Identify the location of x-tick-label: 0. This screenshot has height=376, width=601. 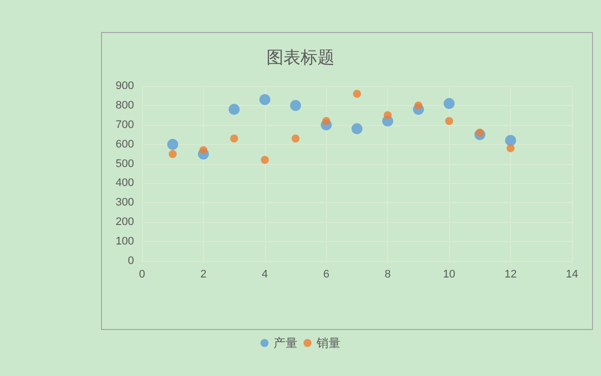
(142, 274).